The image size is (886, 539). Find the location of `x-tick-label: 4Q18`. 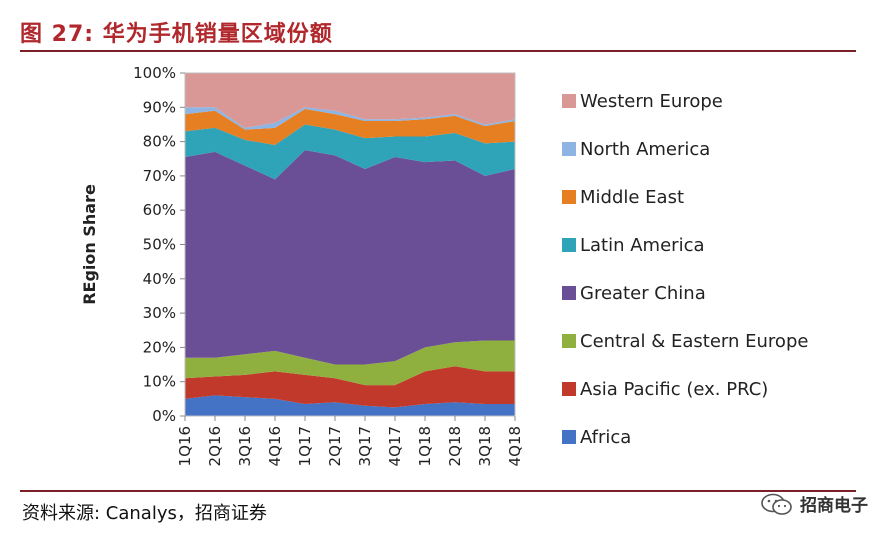

x-tick-label: 4Q18 is located at coordinates (515, 446).